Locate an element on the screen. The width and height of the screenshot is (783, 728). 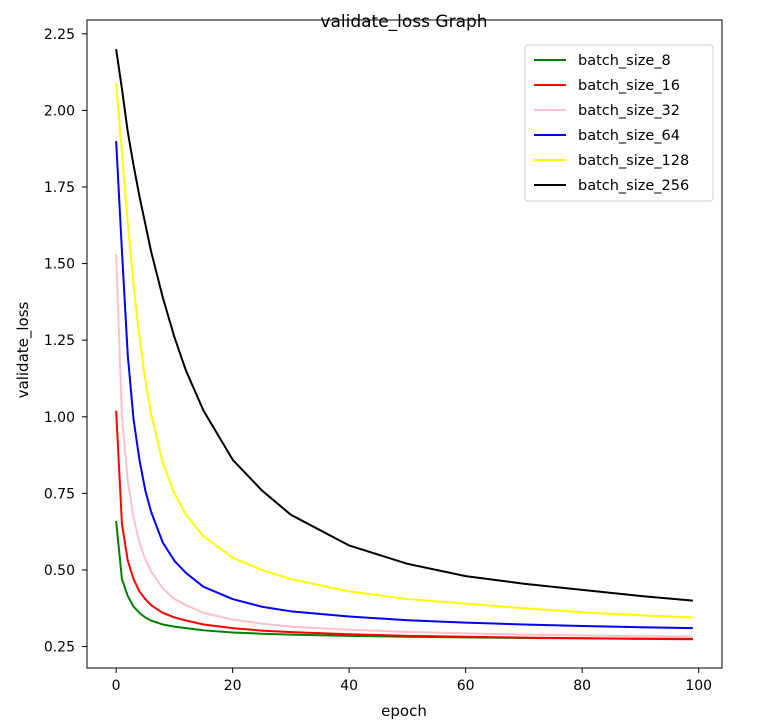
y-tick-label: 2.00 is located at coordinates (59, 111).